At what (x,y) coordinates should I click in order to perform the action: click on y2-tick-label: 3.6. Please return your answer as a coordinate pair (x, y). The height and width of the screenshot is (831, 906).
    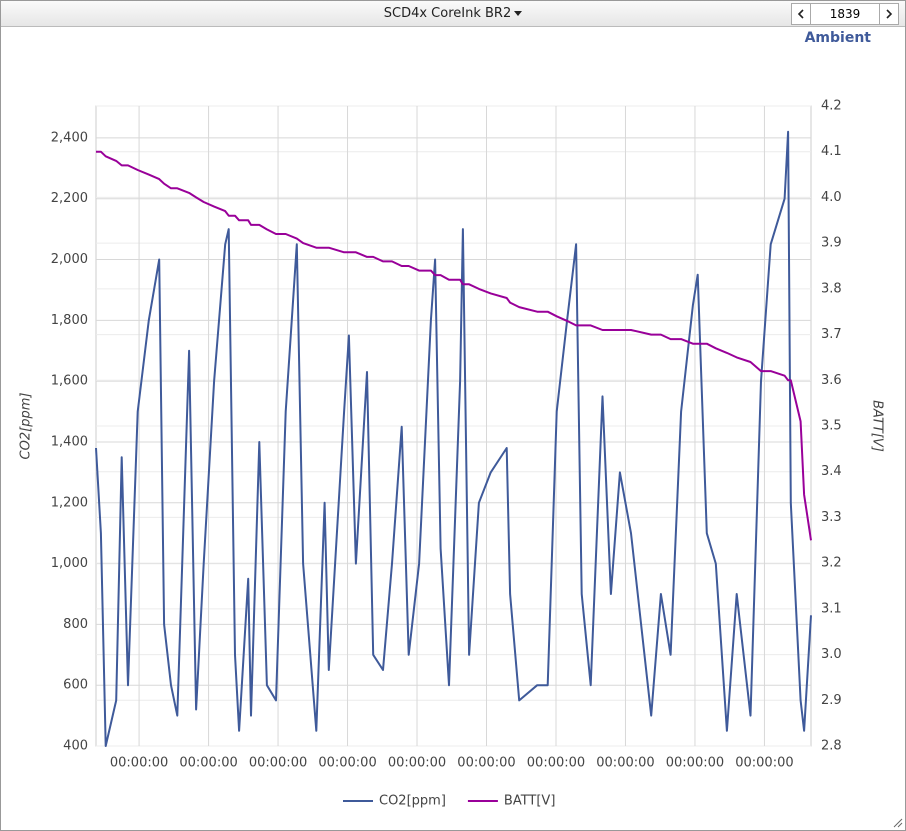
    Looking at the image, I should click on (831, 380).